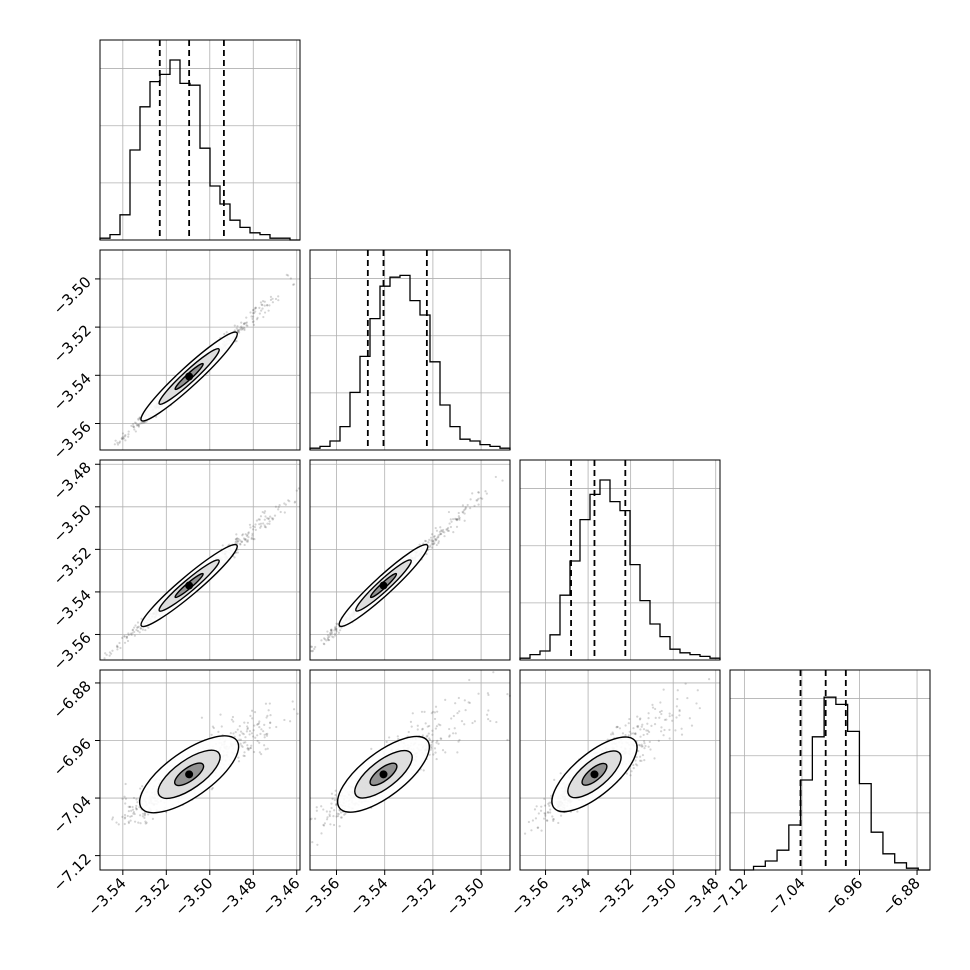  What do you see at coordinates (237, 896) in the screenshot?
I see `x-tick-label: −3.48` at bounding box center [237, 896].